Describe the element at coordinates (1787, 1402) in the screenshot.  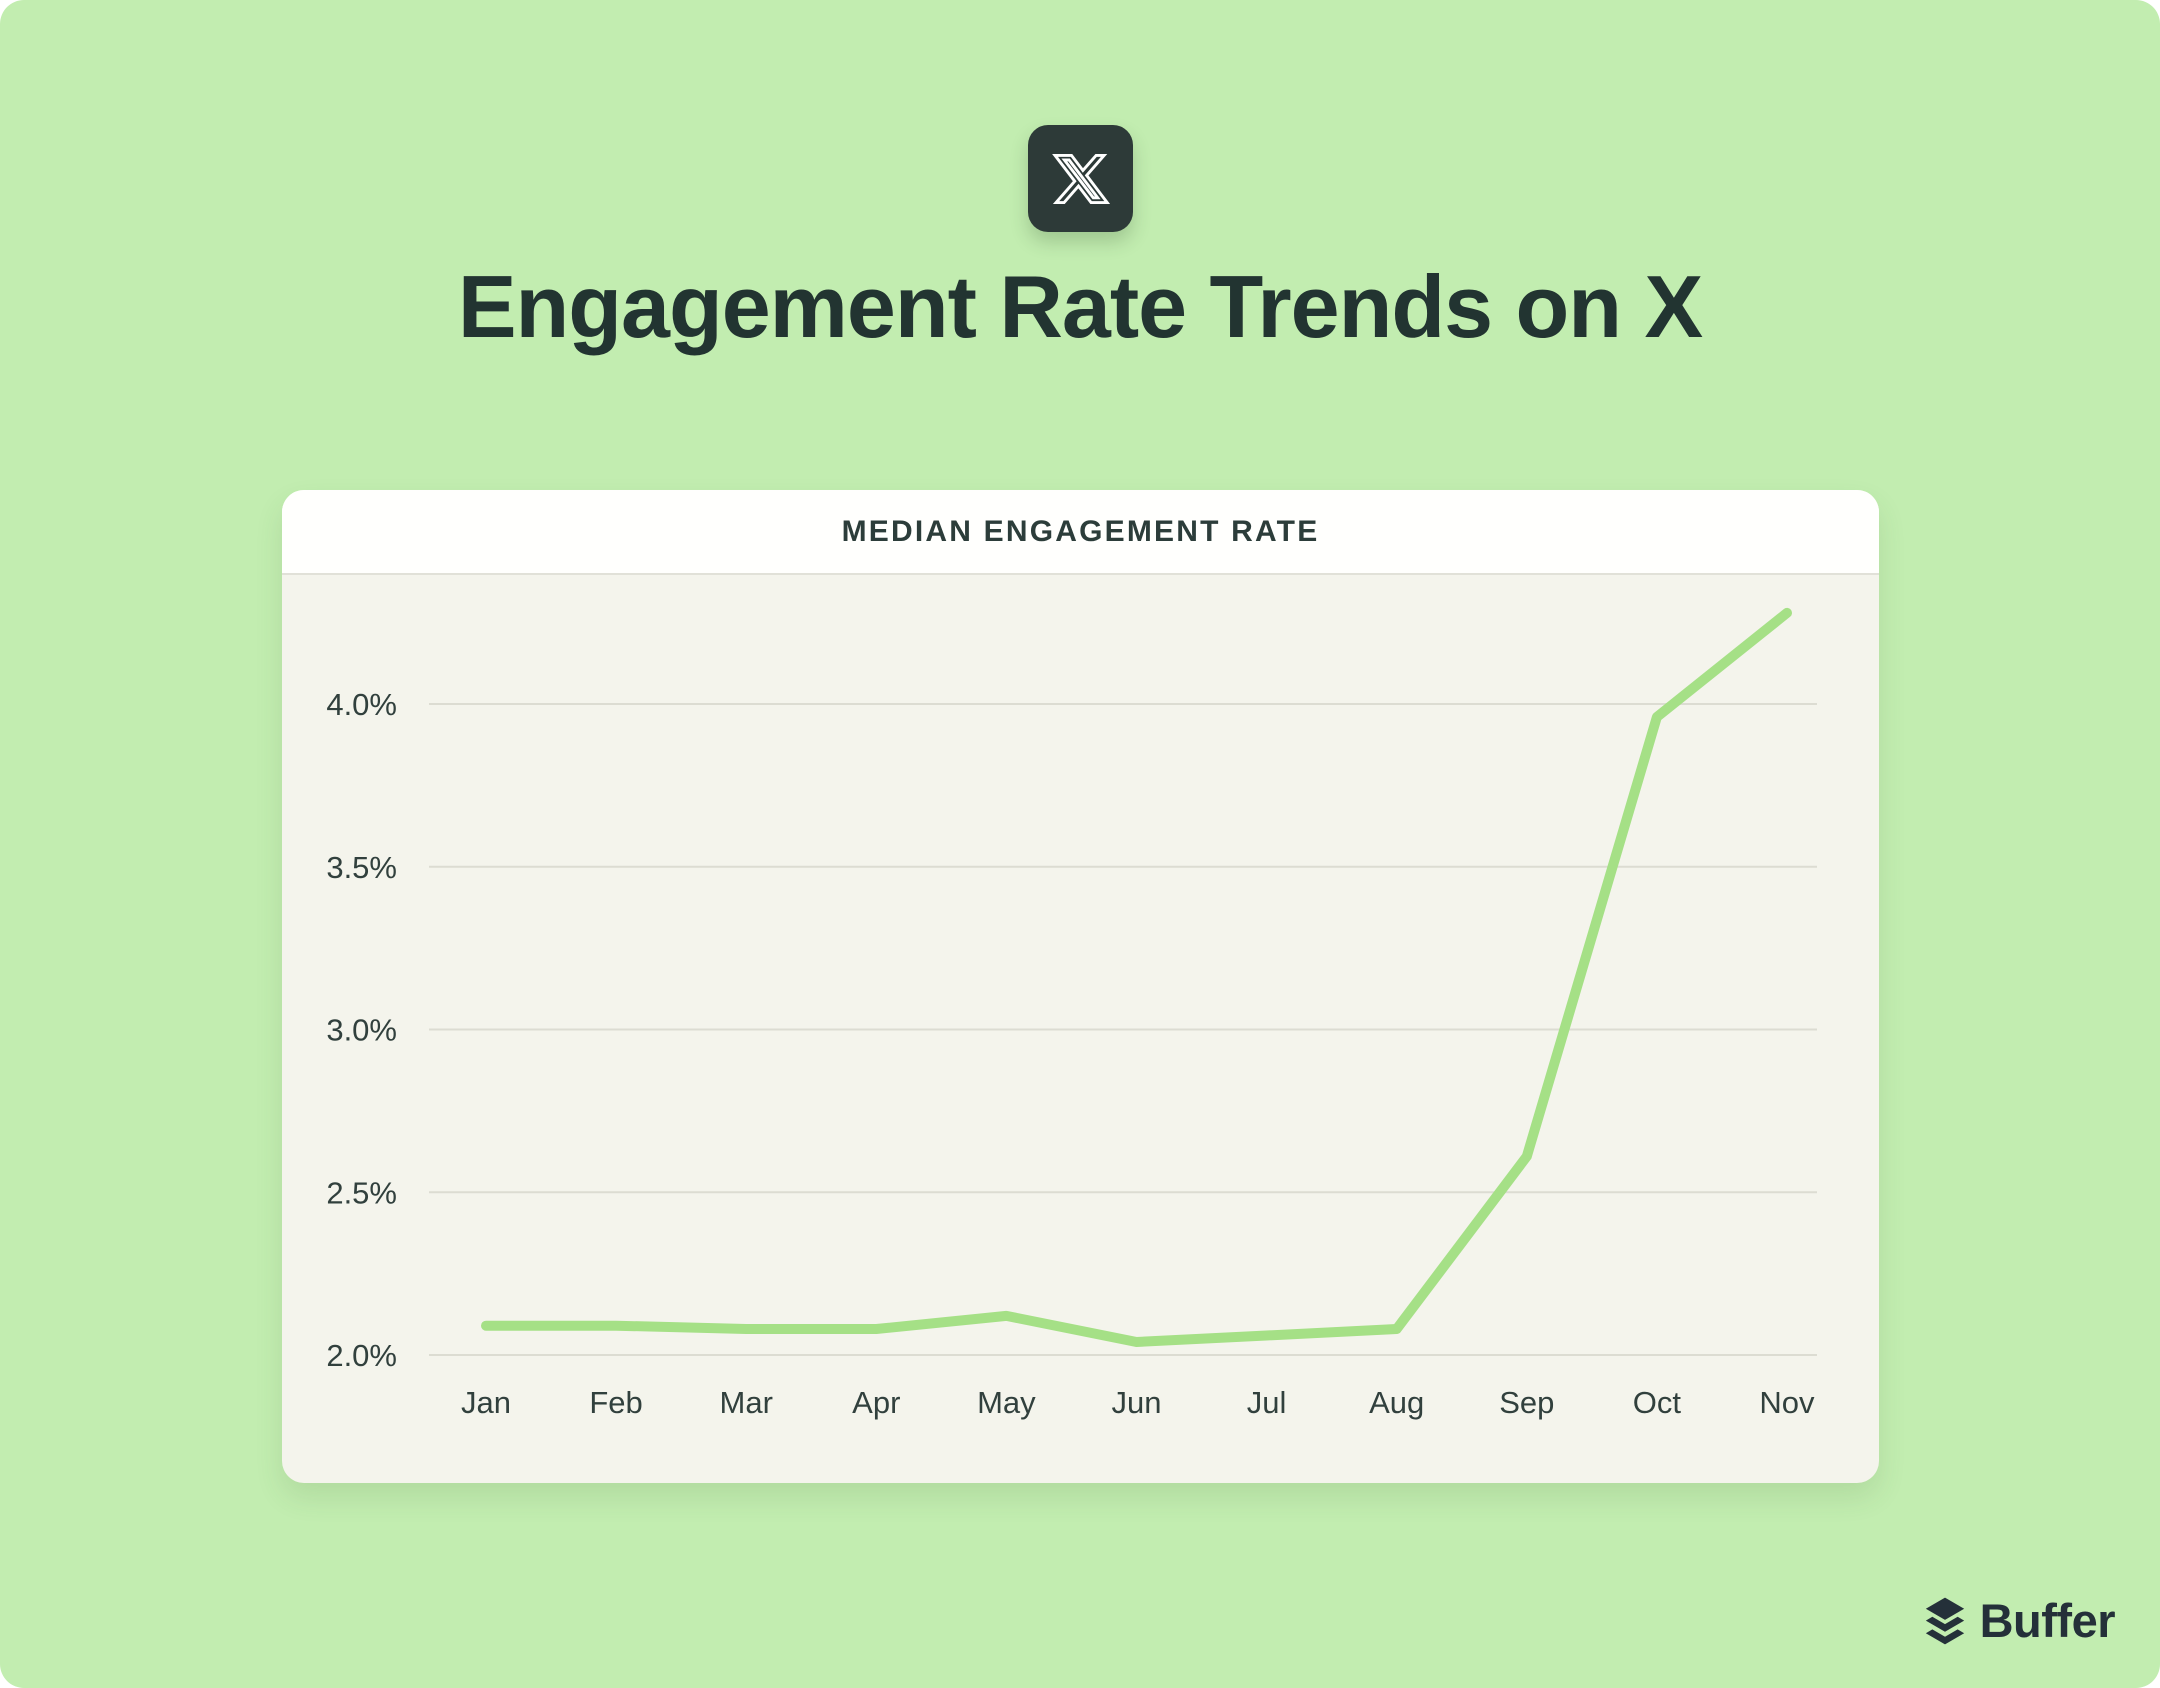
I see `x-axis-tick-label-nov: Nov` at that location.